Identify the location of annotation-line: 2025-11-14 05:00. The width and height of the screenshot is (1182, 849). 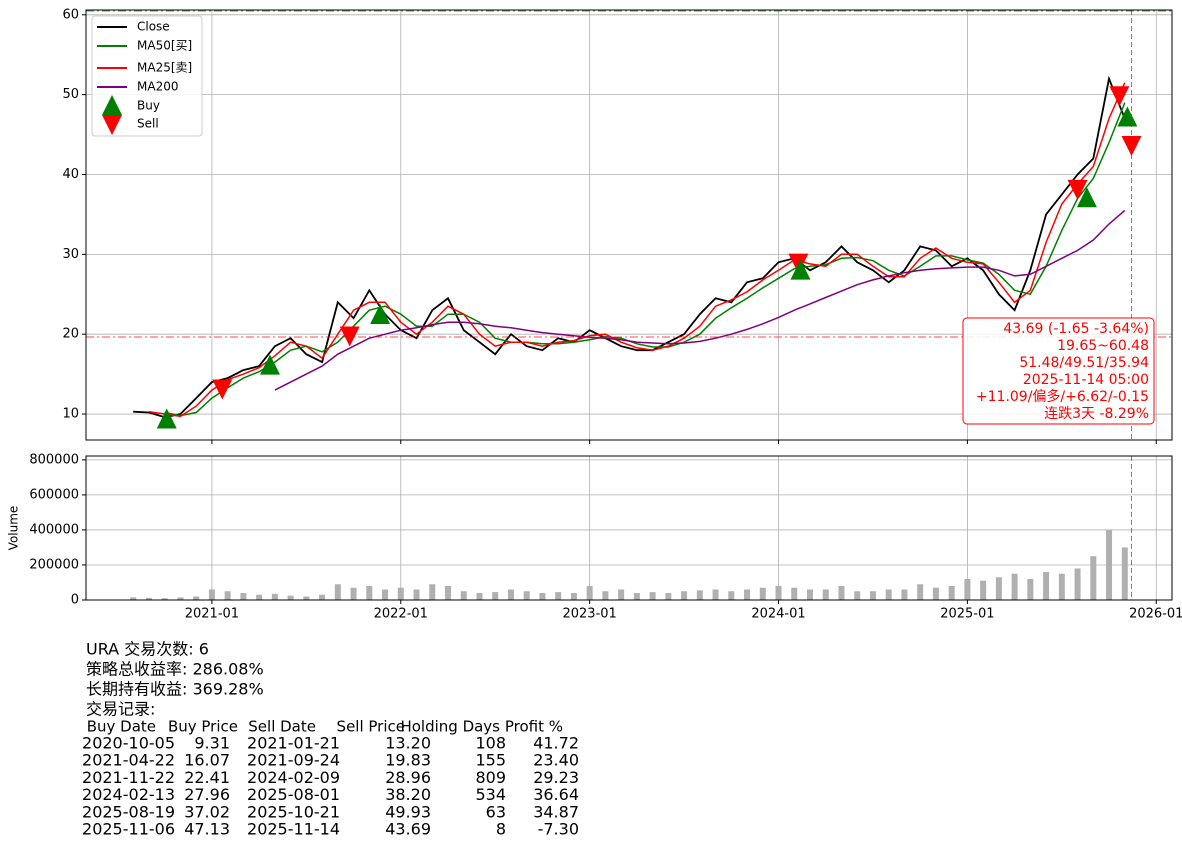
(1086, 380).